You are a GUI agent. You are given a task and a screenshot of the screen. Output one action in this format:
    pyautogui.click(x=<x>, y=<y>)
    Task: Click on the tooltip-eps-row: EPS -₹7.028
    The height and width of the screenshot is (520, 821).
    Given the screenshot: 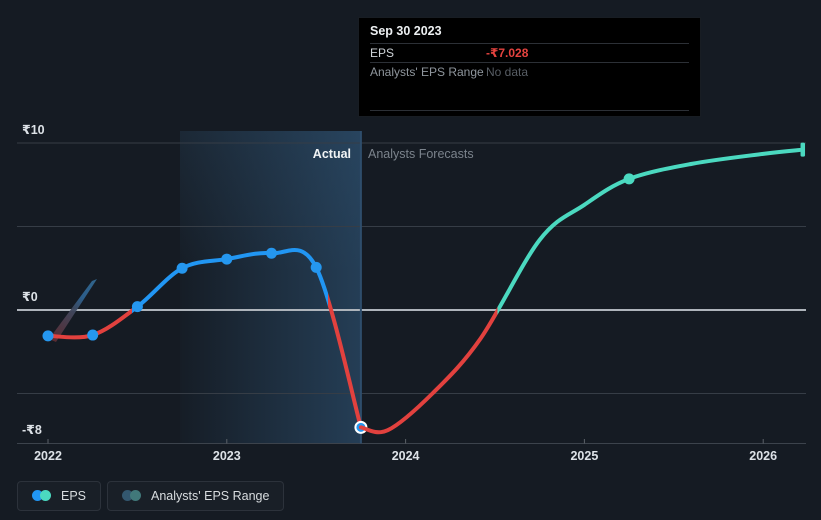 What is the action you would take?
    pyautogui.click(x=529, y=53)
    